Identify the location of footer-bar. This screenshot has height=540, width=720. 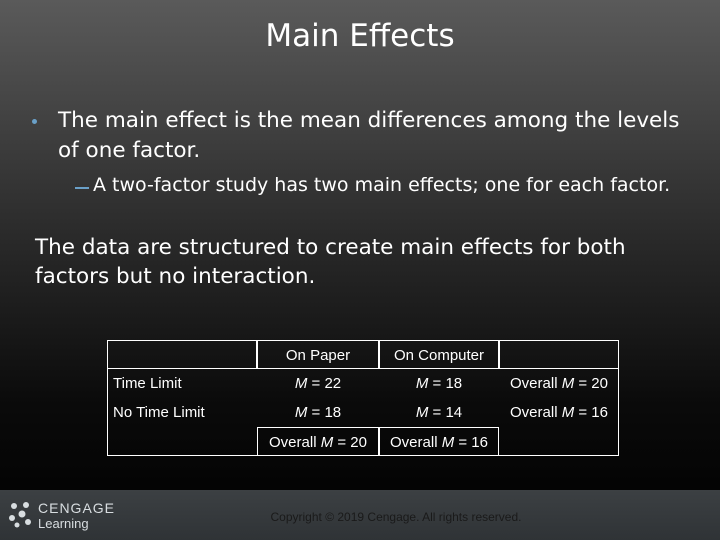
(360, 515).